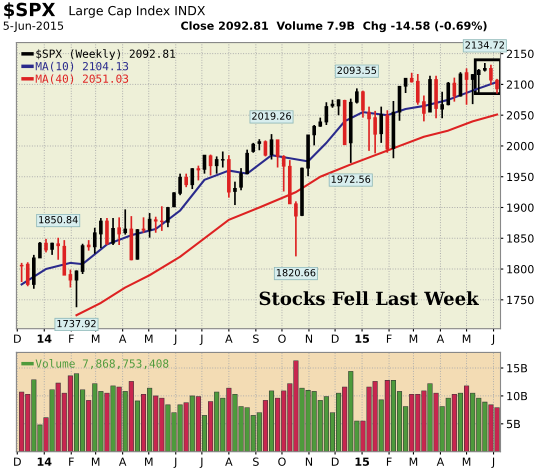 The width and height of the screenshot is (547, 473). Describe the element at coordinates (520, 238) in the screenshot. I see `y-tick-label: 1850` at that location.